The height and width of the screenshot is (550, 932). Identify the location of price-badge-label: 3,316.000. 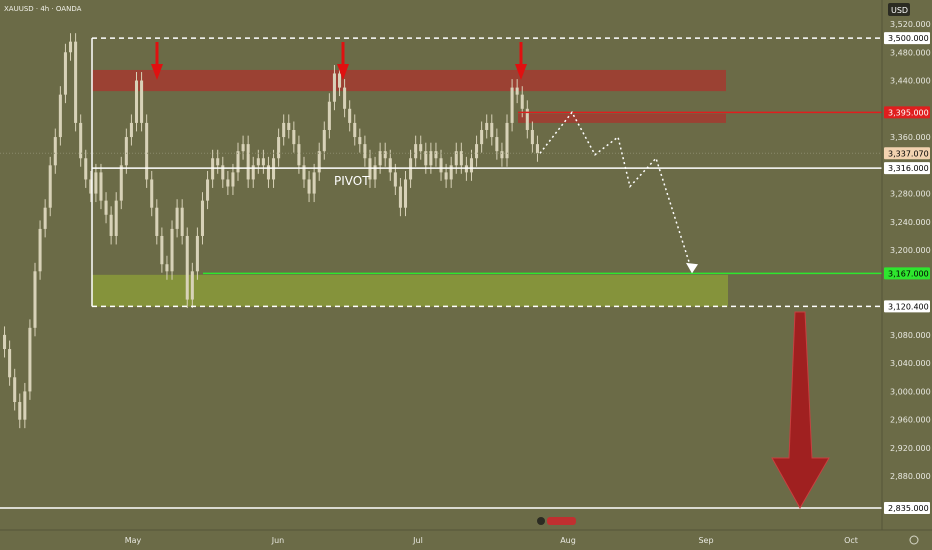
(908, 168).